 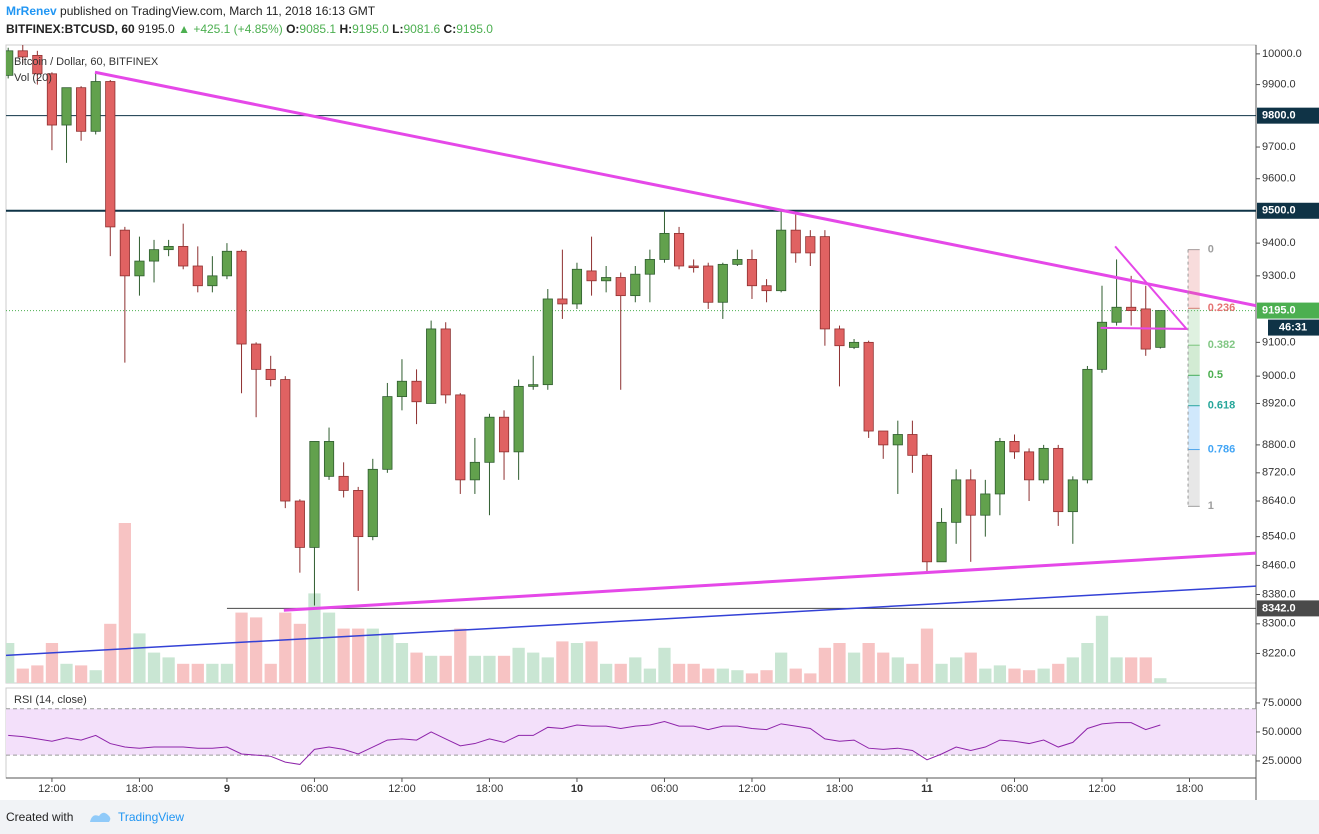 I want to click on y-tick-label: 8920.0, so click(x=1279, y=403).